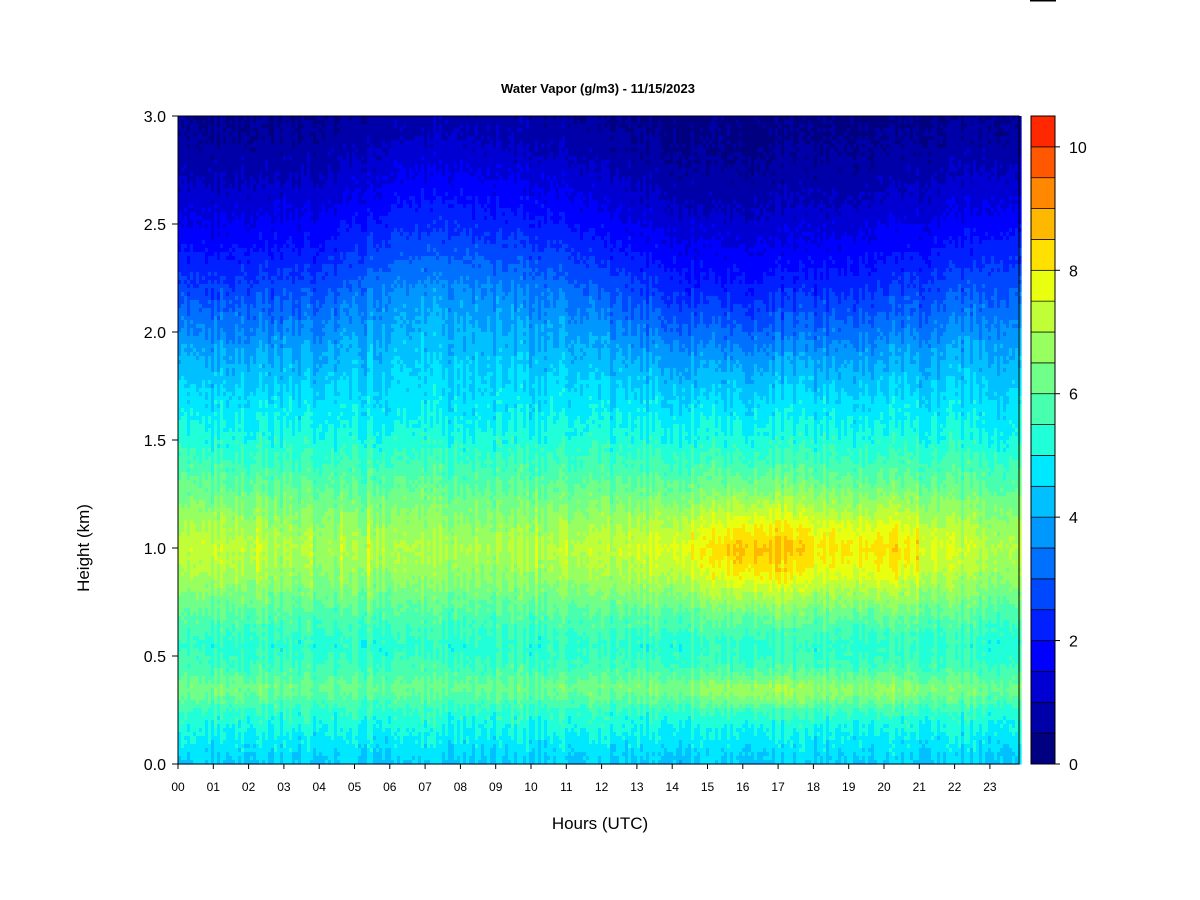  Describe the element at coordinates (598, 88) in the screenshot. I see `chart-title: Water Vapor (g/m3) - 11/15/2023` at that location.